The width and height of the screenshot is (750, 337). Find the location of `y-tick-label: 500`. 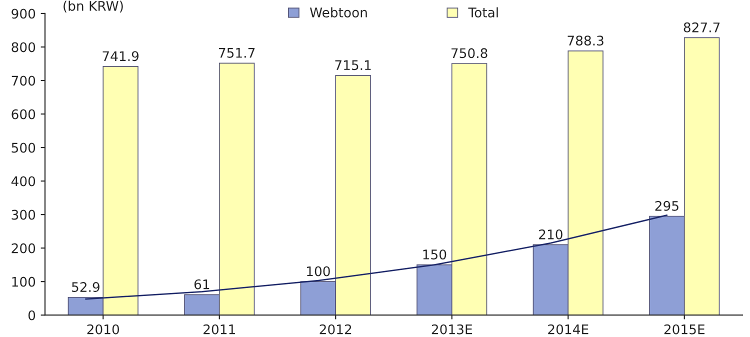

y-tick-label: 500 is located at coordinates (24, 147).